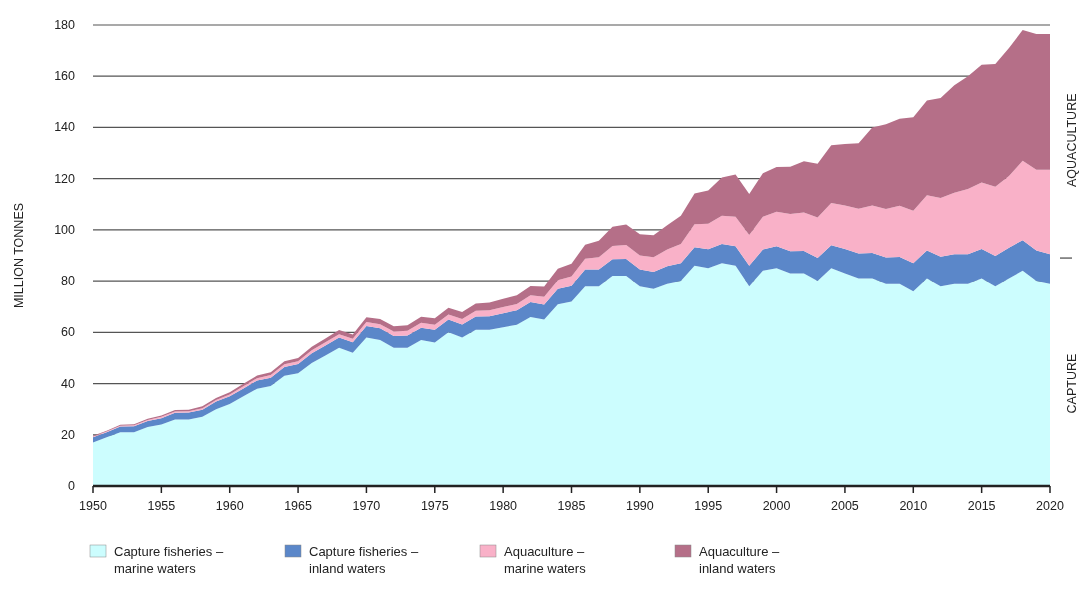 Image resolution: width=1087 pixels, height=590 pixels. I want to click on x-tick-label: 1970, so click(366, 506).